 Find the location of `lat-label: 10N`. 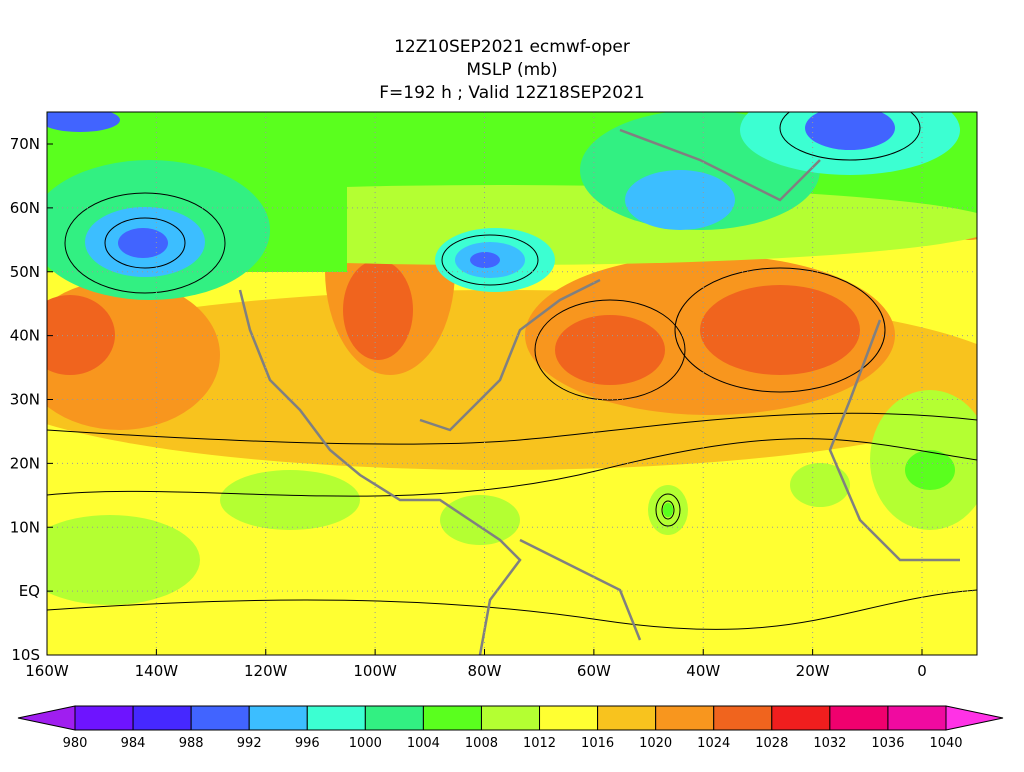

lat-label: 10N is located at coordinates (25, 527).